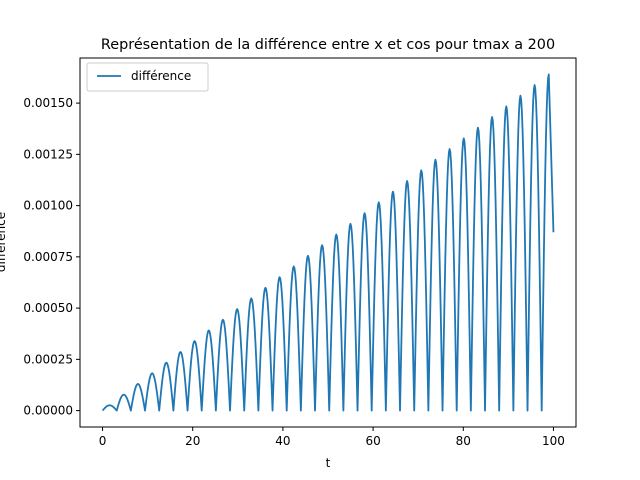  I want to click on y-tick-label: 0.00150, so click(48, 103).